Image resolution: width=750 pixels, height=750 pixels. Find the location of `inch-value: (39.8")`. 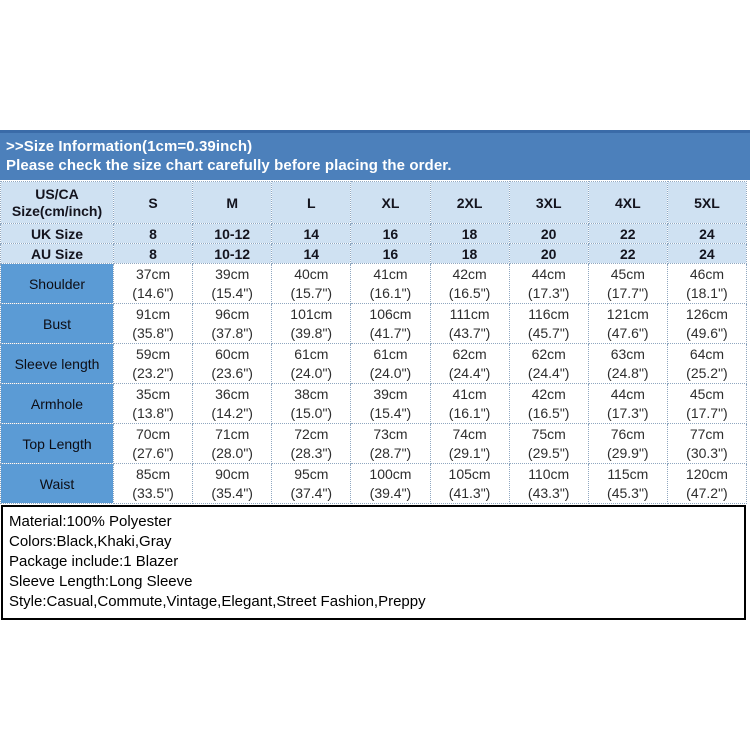

inch-value: (39.8") is located at coordinates (311, 332).